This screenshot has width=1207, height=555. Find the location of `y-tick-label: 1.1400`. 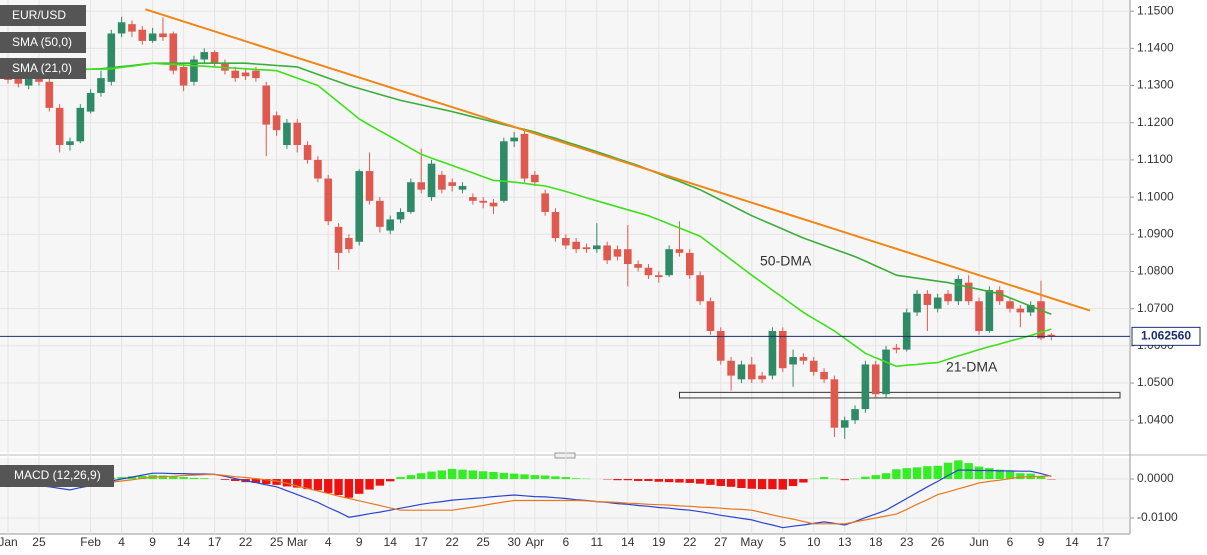

y-tick-label: 1.1400 is located at coordinates (1155, 48).